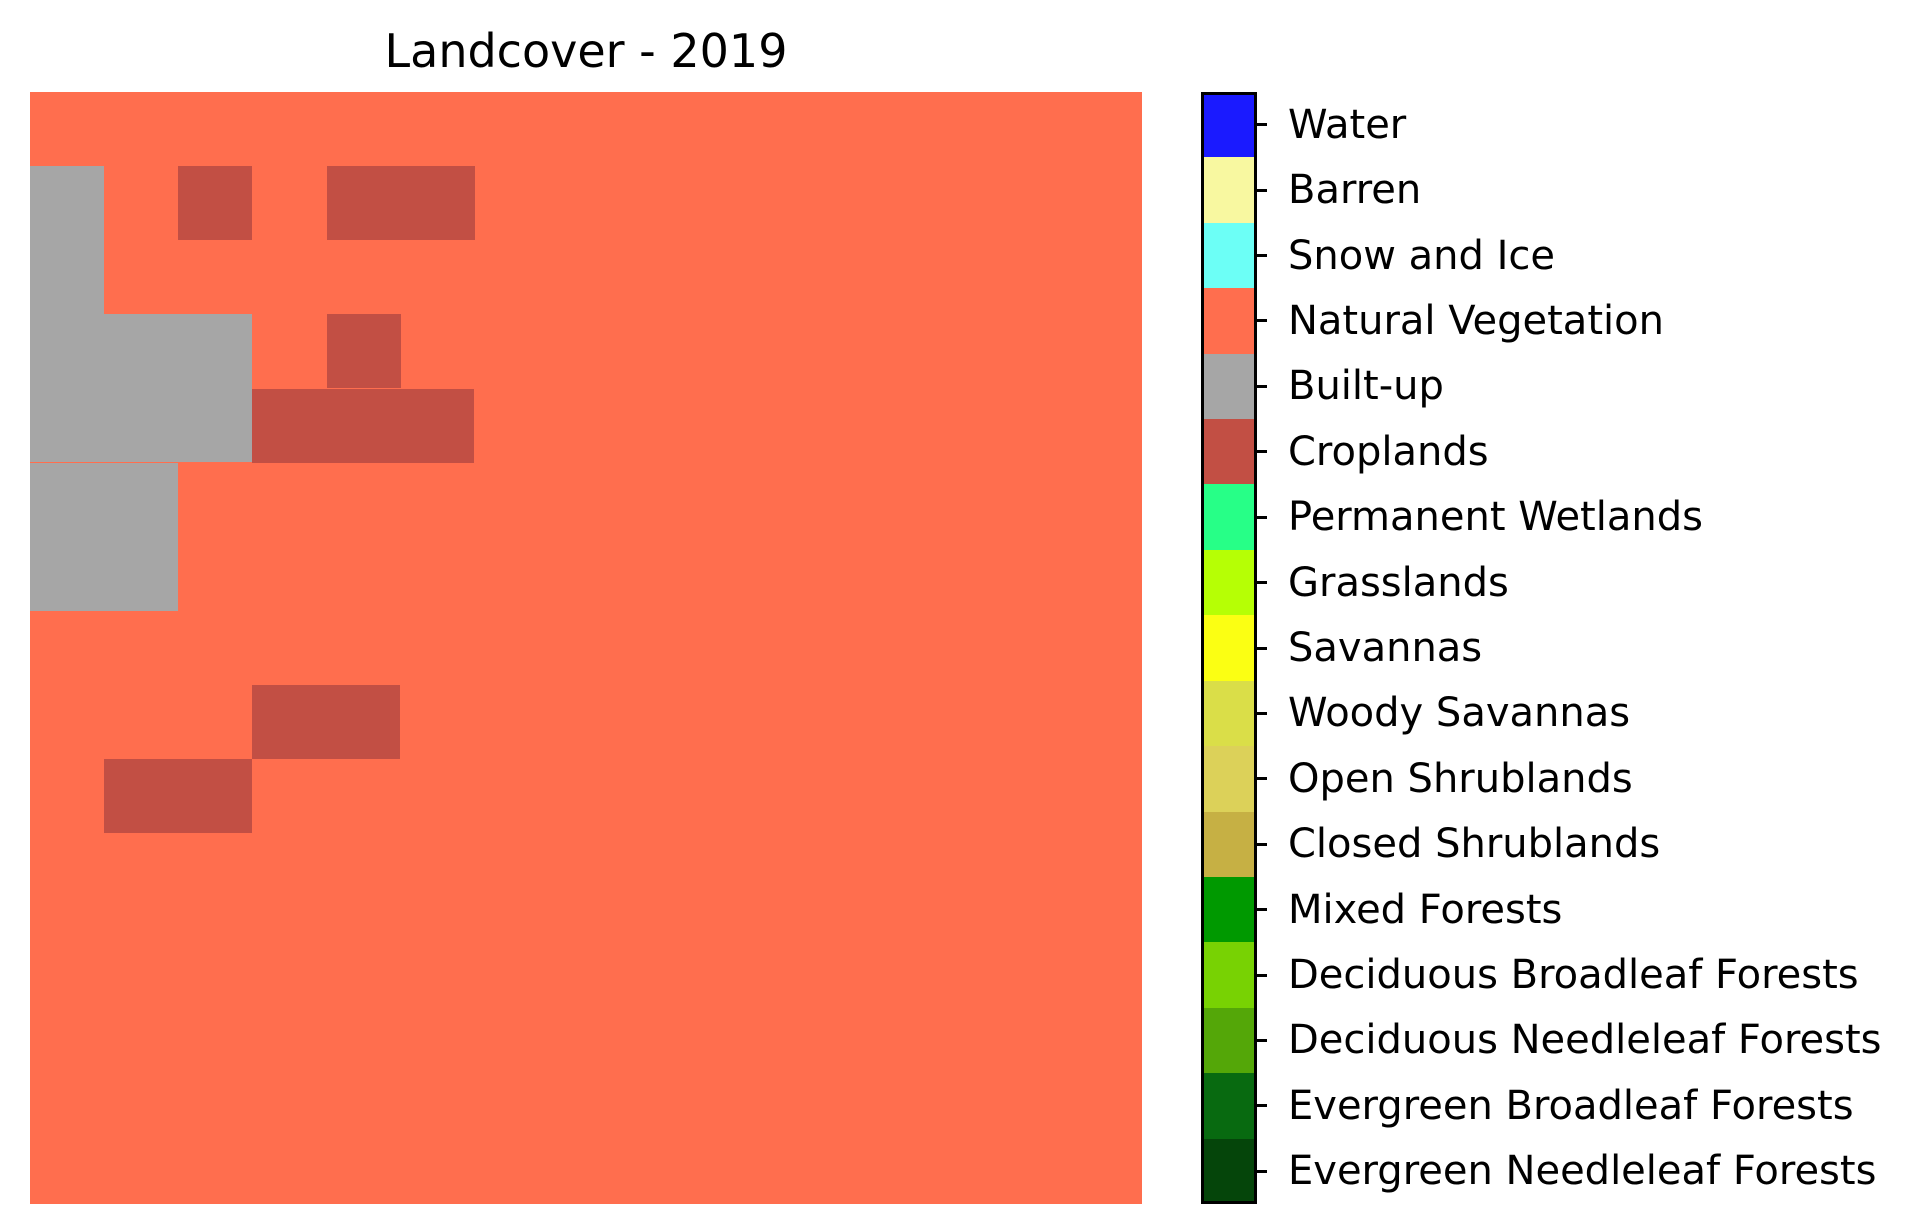 This screenshot has height=1231, width=1930. What do you see at coordinates (1476, 320) in the screenshot?
I see `colorbar-label: Natural Vegetation` at bounding box center [1476, 320].